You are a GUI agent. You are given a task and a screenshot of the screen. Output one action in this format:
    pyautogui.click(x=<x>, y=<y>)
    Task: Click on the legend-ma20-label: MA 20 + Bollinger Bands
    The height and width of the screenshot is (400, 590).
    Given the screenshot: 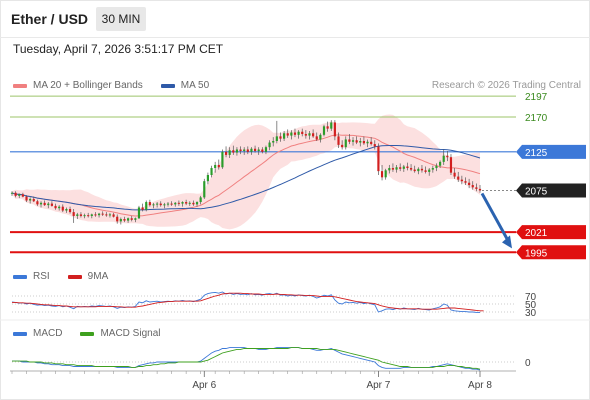 What is the action you would take?
    pyautogui.click(x=88, y=85)
    